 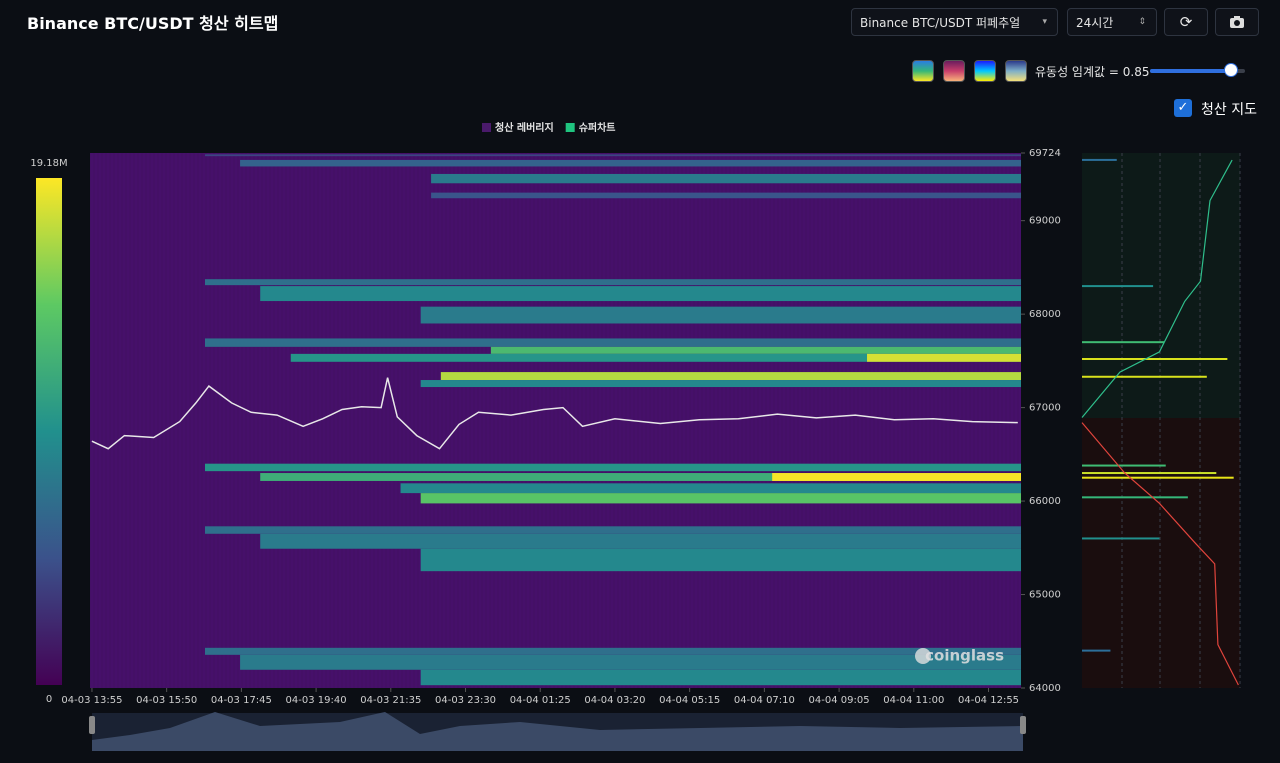 What do you see at coordinates (316, 700) in the screenshot?
I see `x-tick-label: 04-03 19:40` at bounding box center [316, 700].